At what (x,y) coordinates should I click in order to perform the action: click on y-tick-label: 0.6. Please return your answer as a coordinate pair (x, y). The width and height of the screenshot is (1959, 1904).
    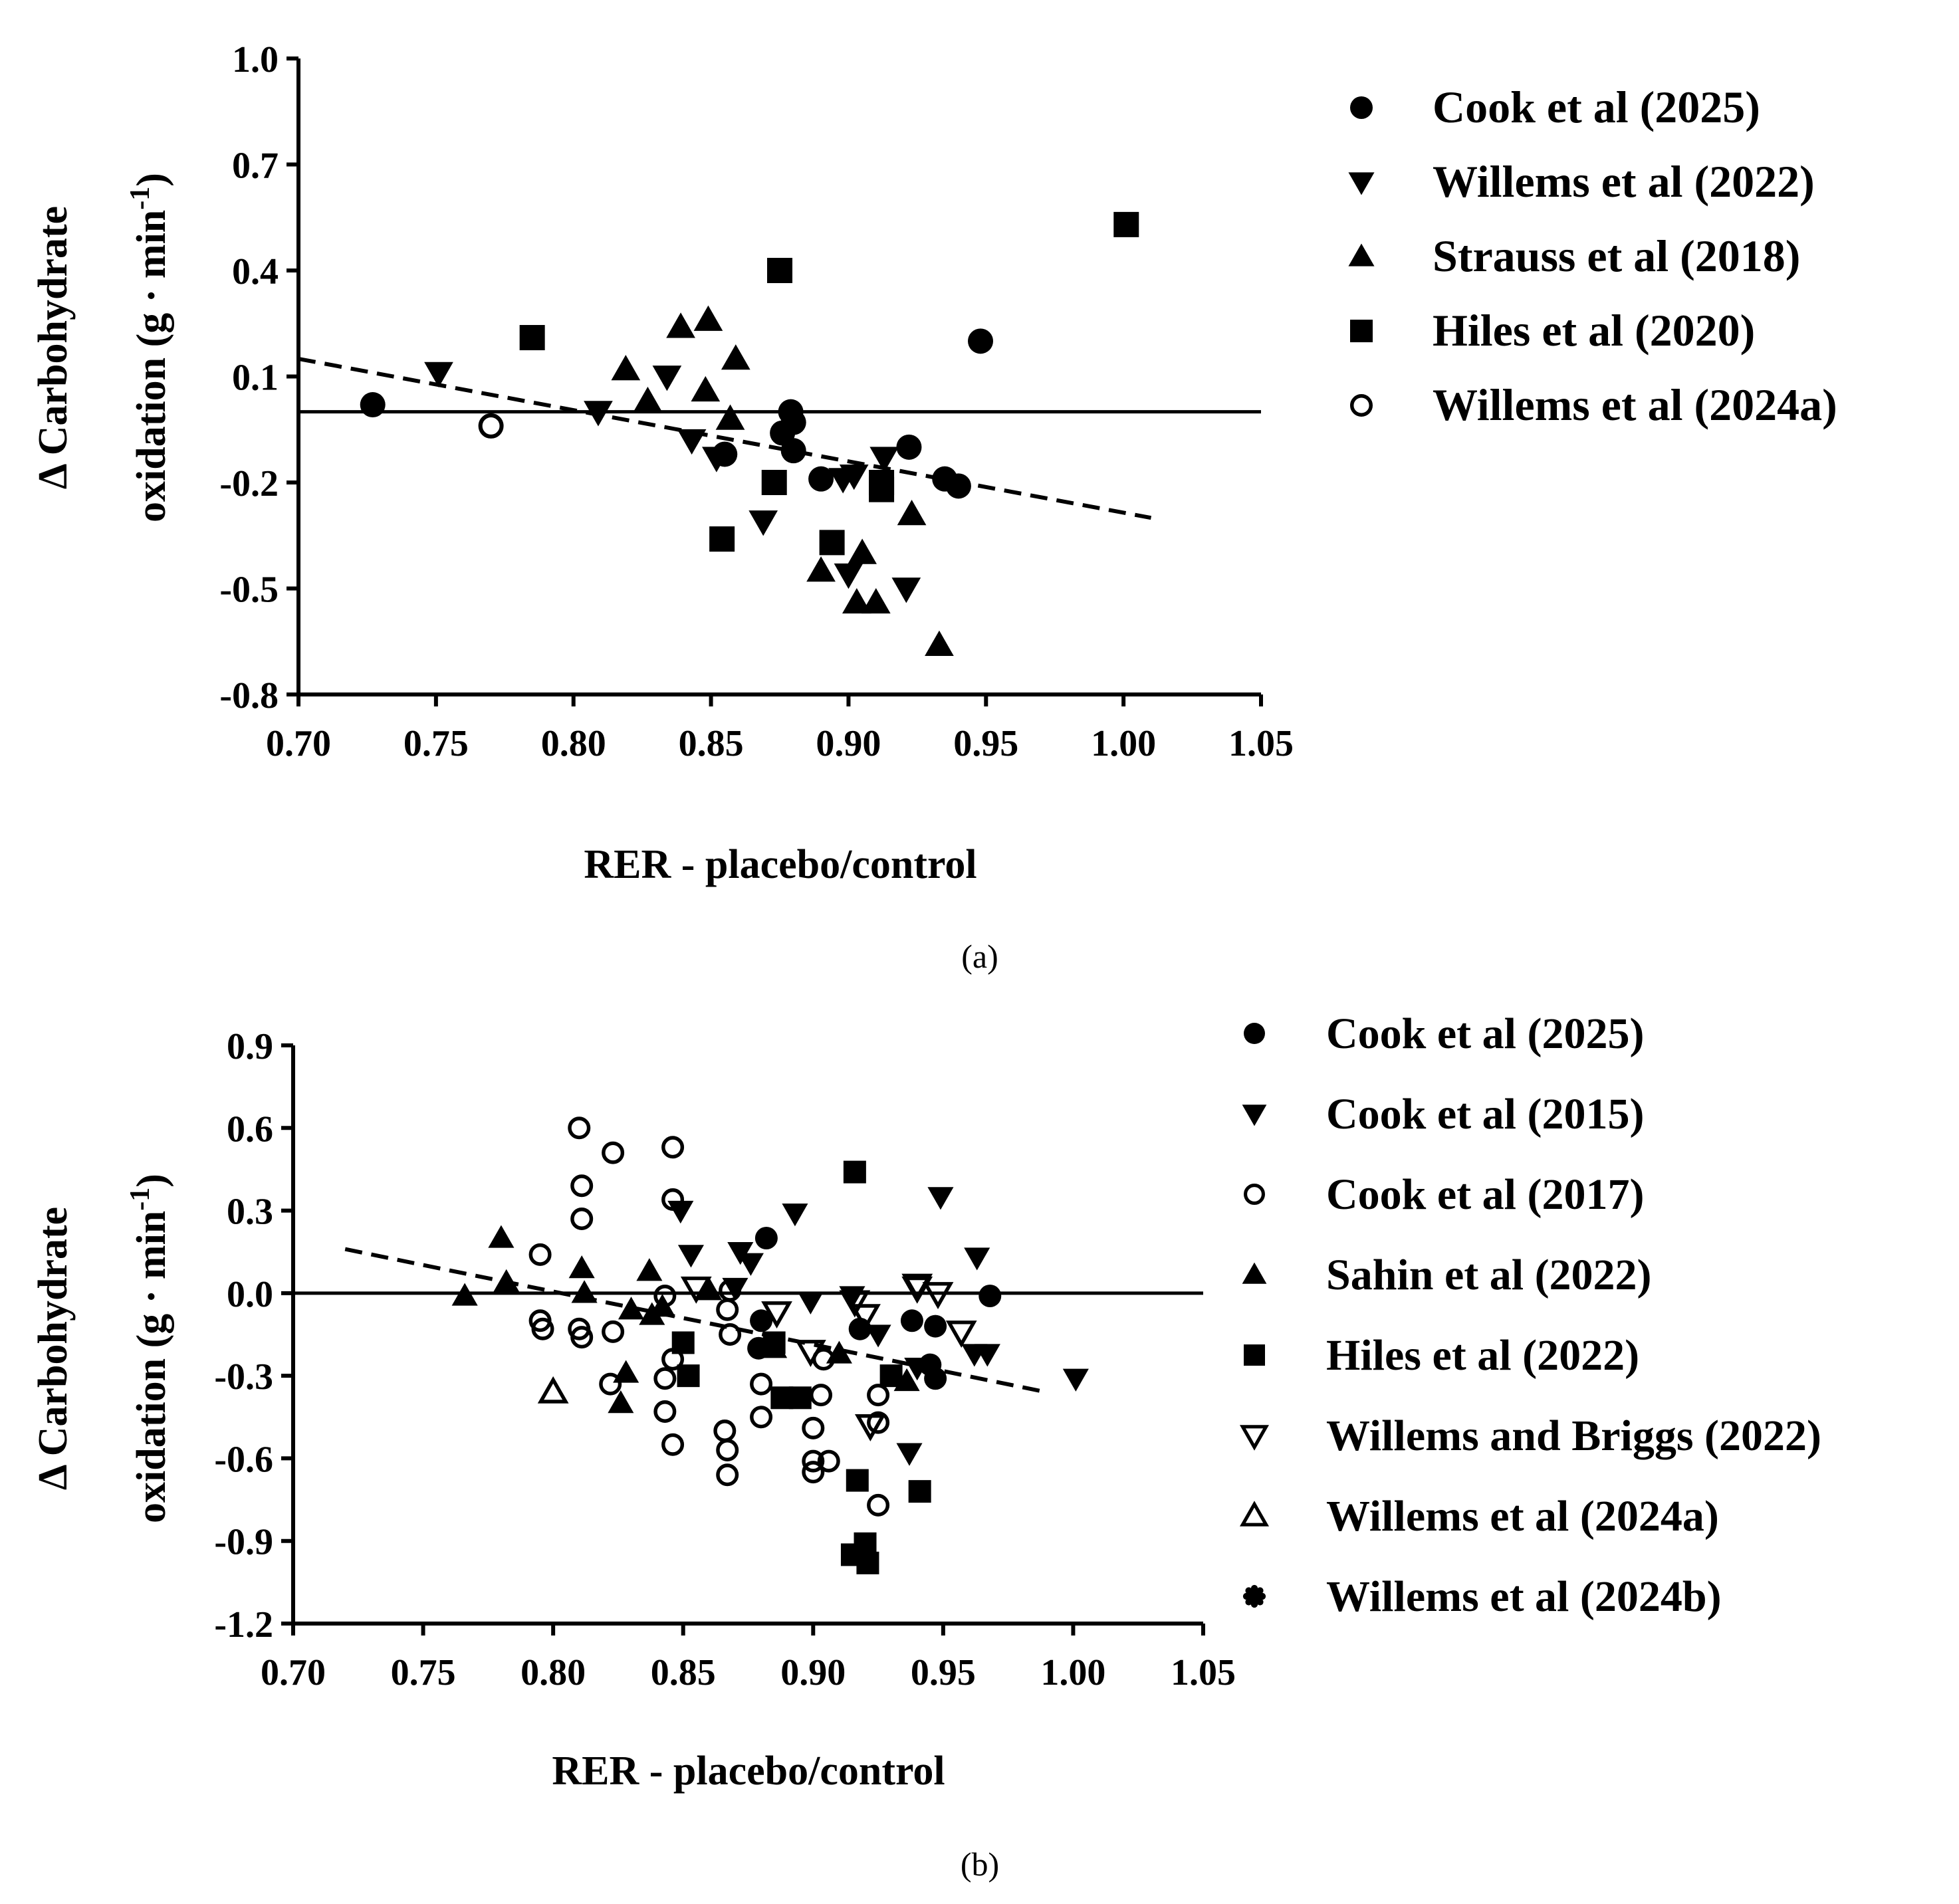
    Looking at the image, I should click on (250, 1129).